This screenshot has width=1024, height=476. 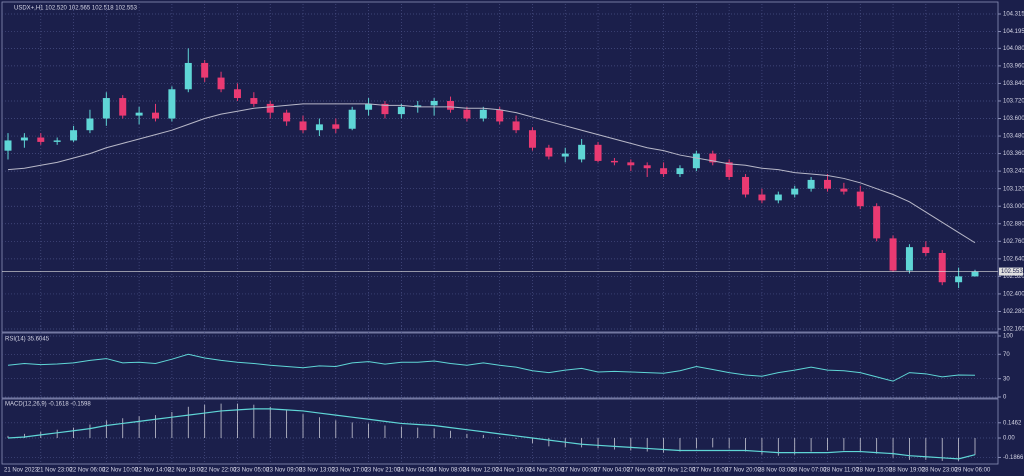 I want to click on y-tick-label: 0.00, so click(x=1009, y=439).